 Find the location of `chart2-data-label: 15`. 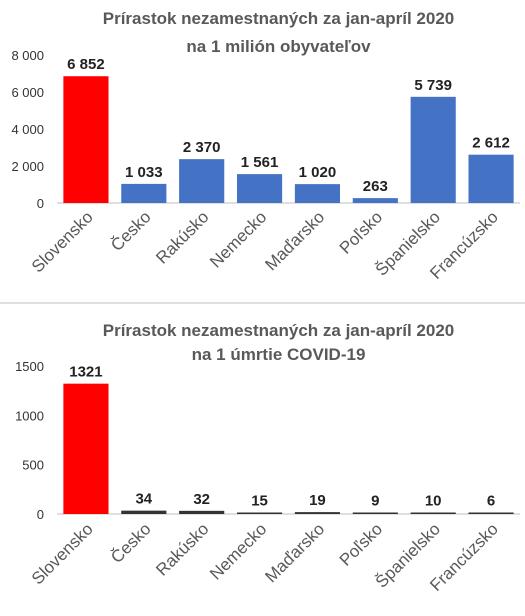

chart2-data-label: 15 is located at coordinates (259, 501).